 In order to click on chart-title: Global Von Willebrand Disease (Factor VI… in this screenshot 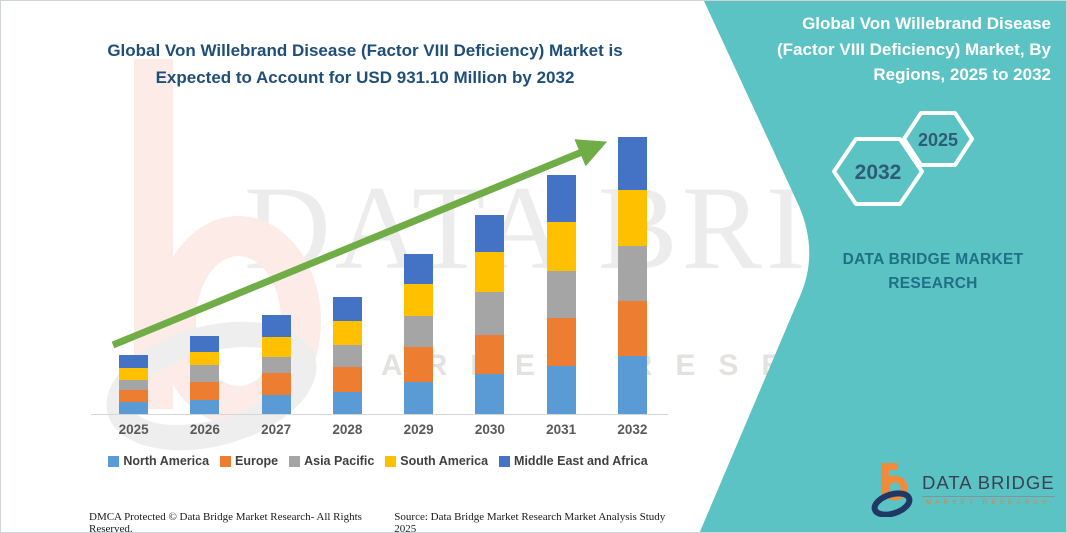, I will do `click(365, 64)`.